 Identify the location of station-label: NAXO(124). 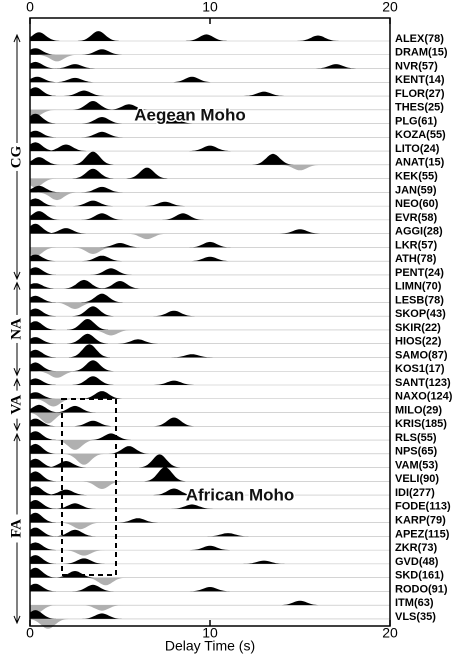
(424, 397).